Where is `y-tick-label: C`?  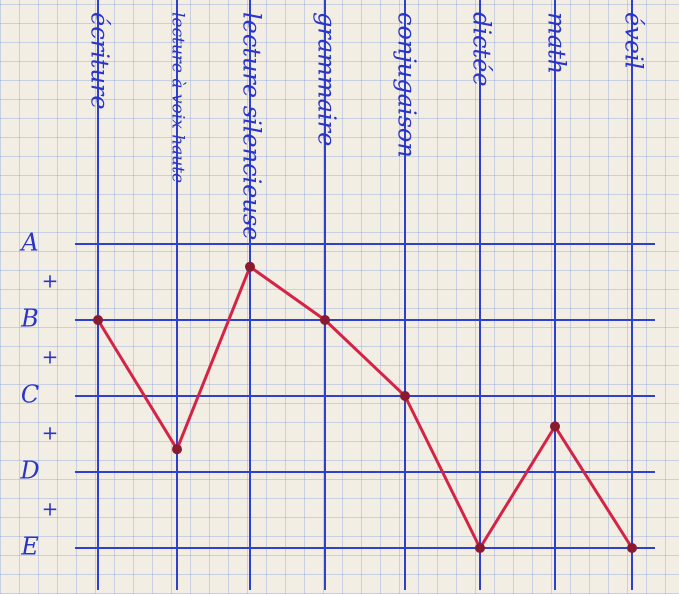 y-tick-label: C is located at coordinates (30, 395).